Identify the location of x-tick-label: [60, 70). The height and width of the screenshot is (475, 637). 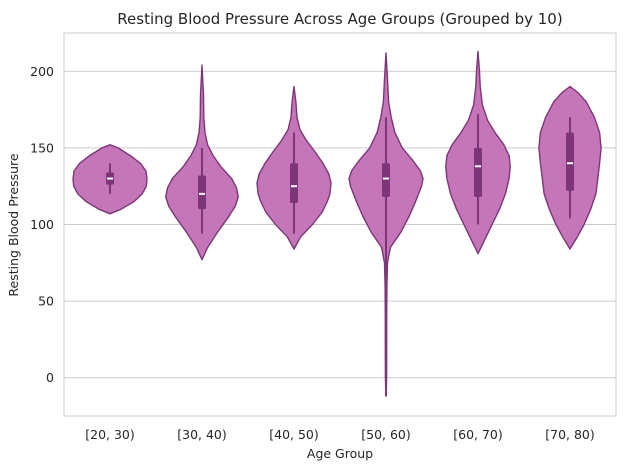
(478, 434).